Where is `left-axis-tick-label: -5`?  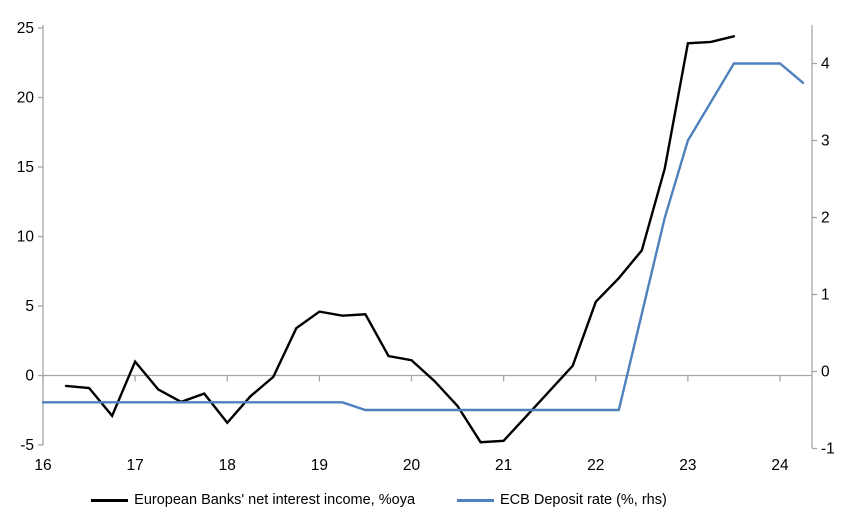
left-axis-tick-label: -5 is located at coordinates (27, 445).